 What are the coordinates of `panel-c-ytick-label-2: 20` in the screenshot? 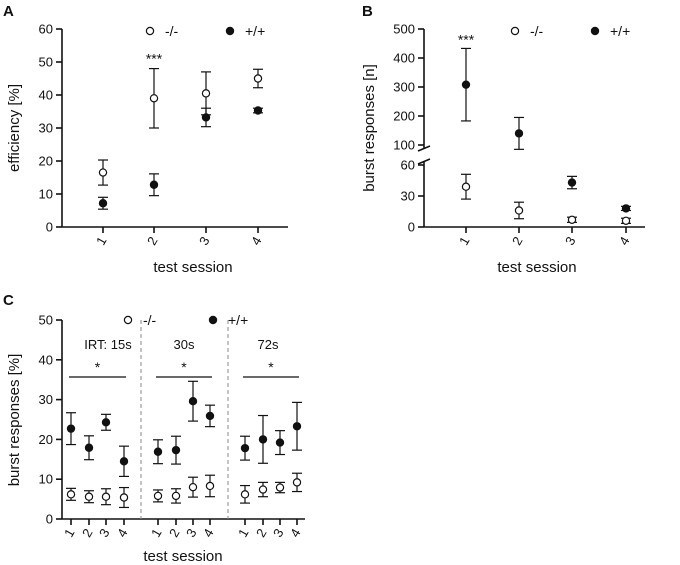 It's located at (46, 439).